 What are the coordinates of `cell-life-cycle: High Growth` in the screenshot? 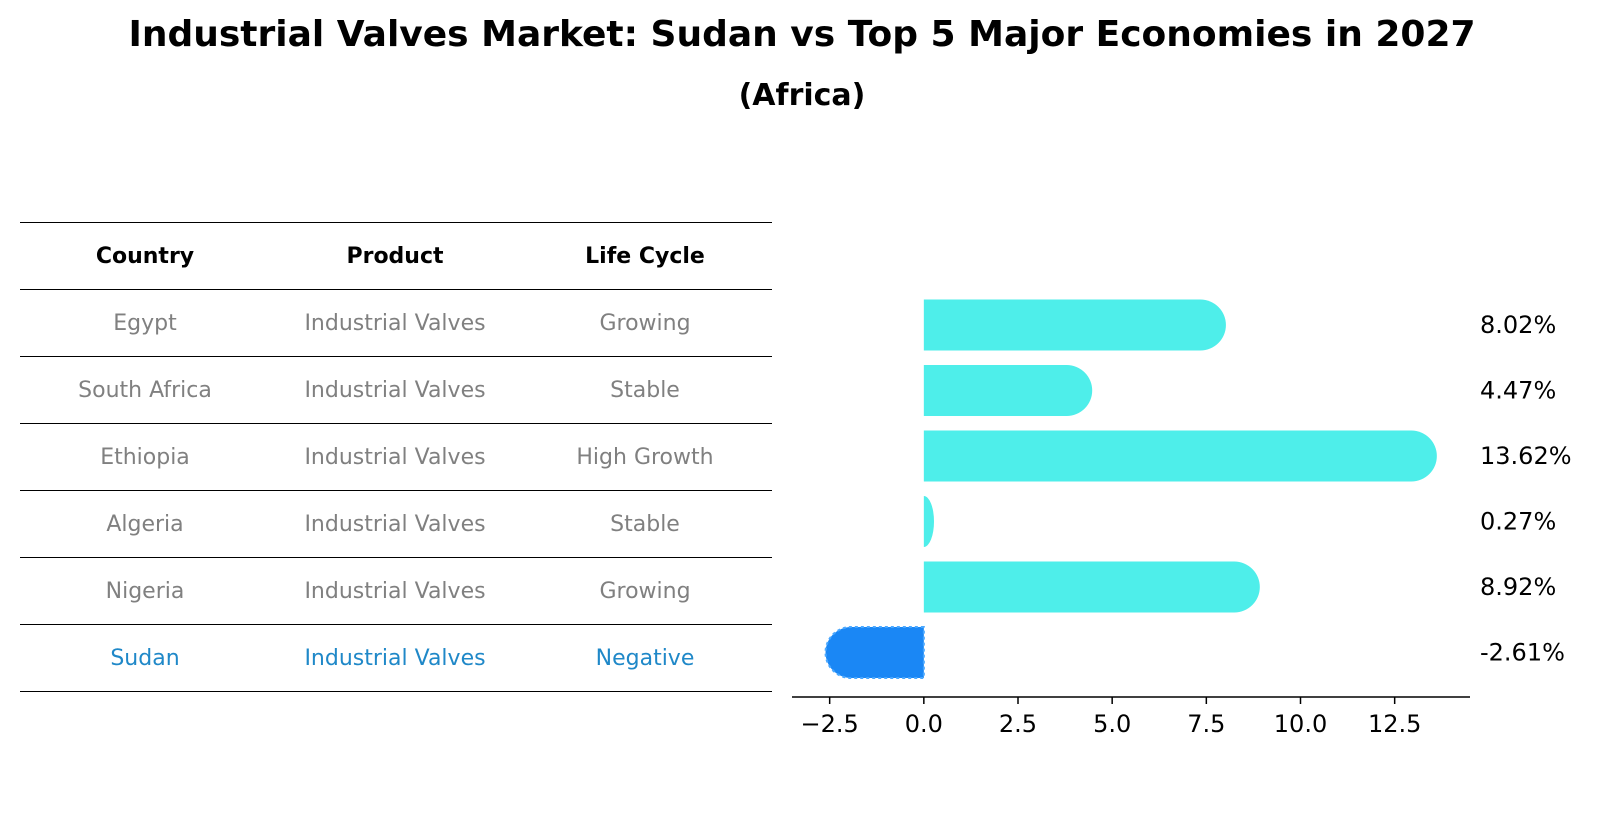 It's located at (645, 457).